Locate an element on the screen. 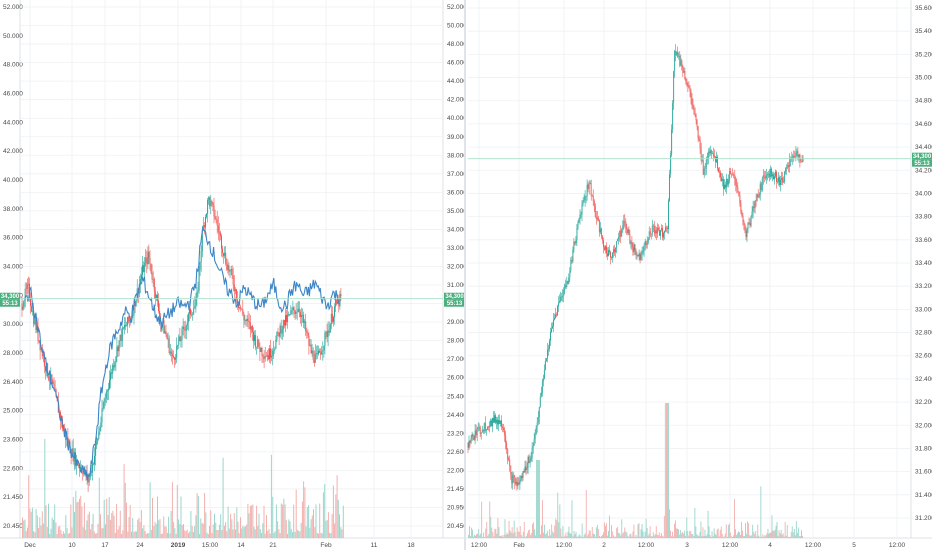 This screenshot has height=550, width=932. right-axis-tick-label: 32.800 is located at coordinates (923, 333).